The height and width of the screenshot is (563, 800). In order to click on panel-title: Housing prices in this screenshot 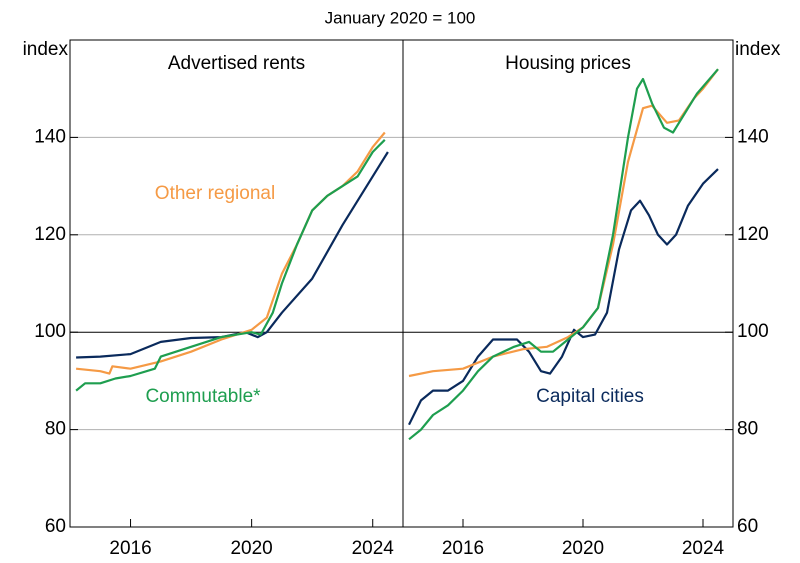, I will do `click(568, 63)`.